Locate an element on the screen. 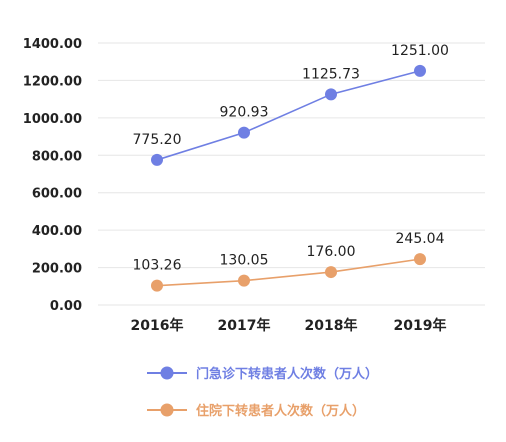 Image resolution: width=506 pixels, height=442 pixels. data-label: 1251.00 is located at coordinates (420, 51).